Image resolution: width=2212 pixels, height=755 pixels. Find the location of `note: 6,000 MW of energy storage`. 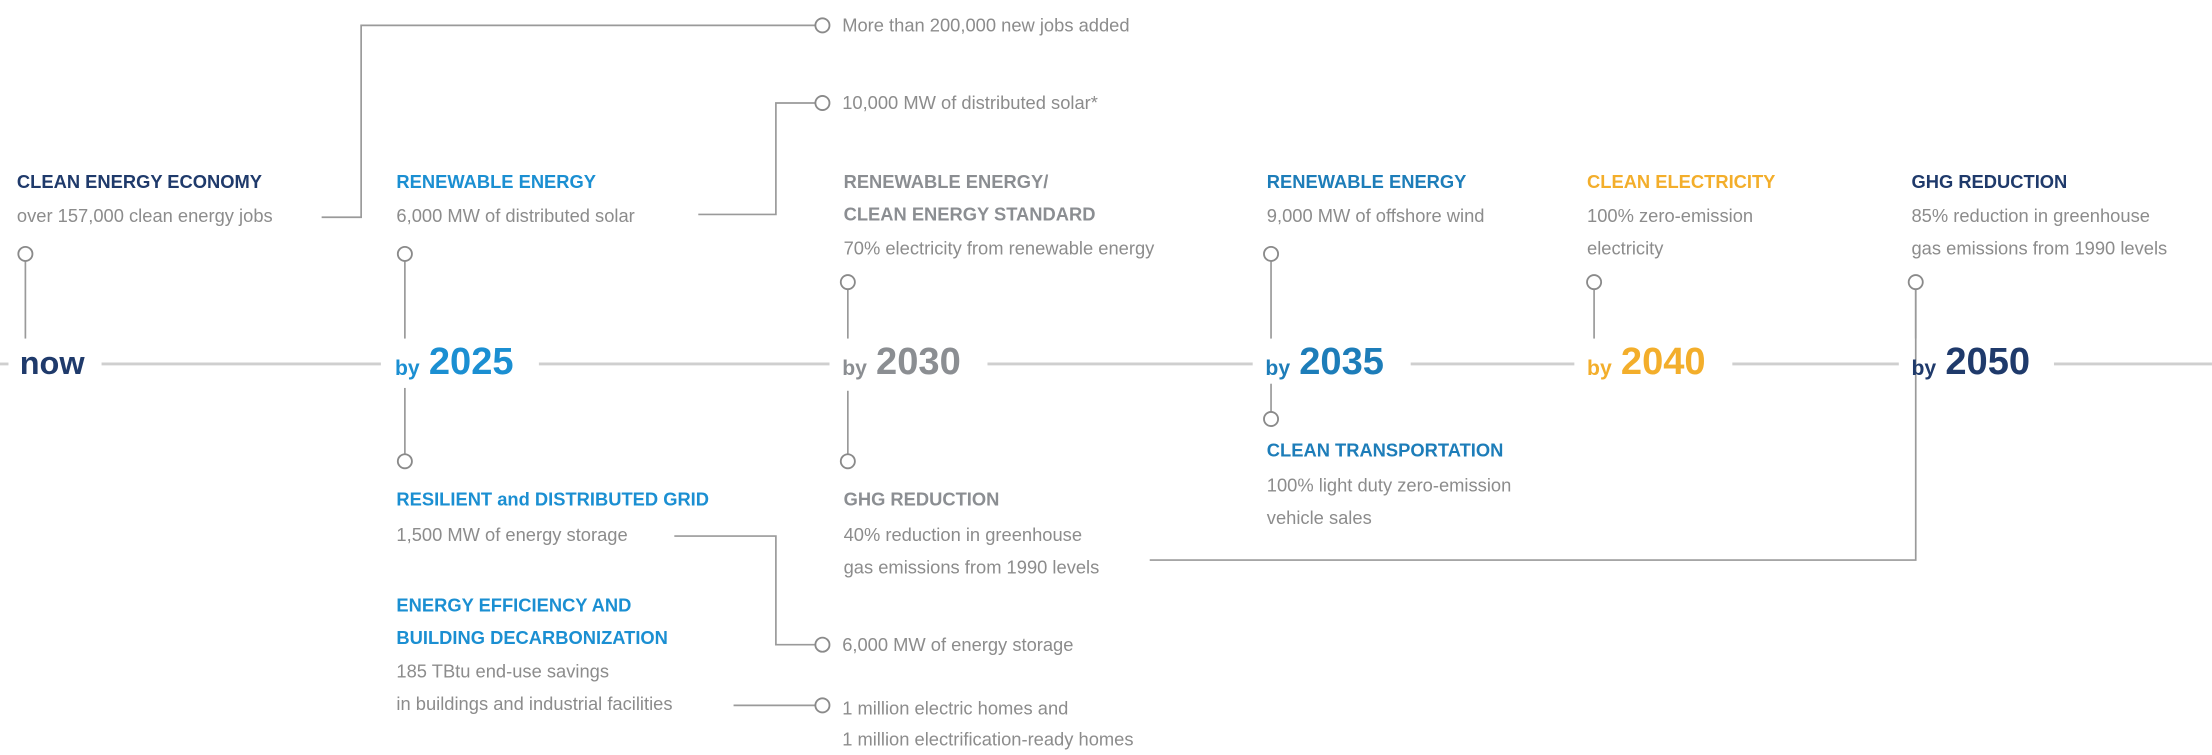

note: 6,000 MW of energy storage is located at coordinates (957, 644).